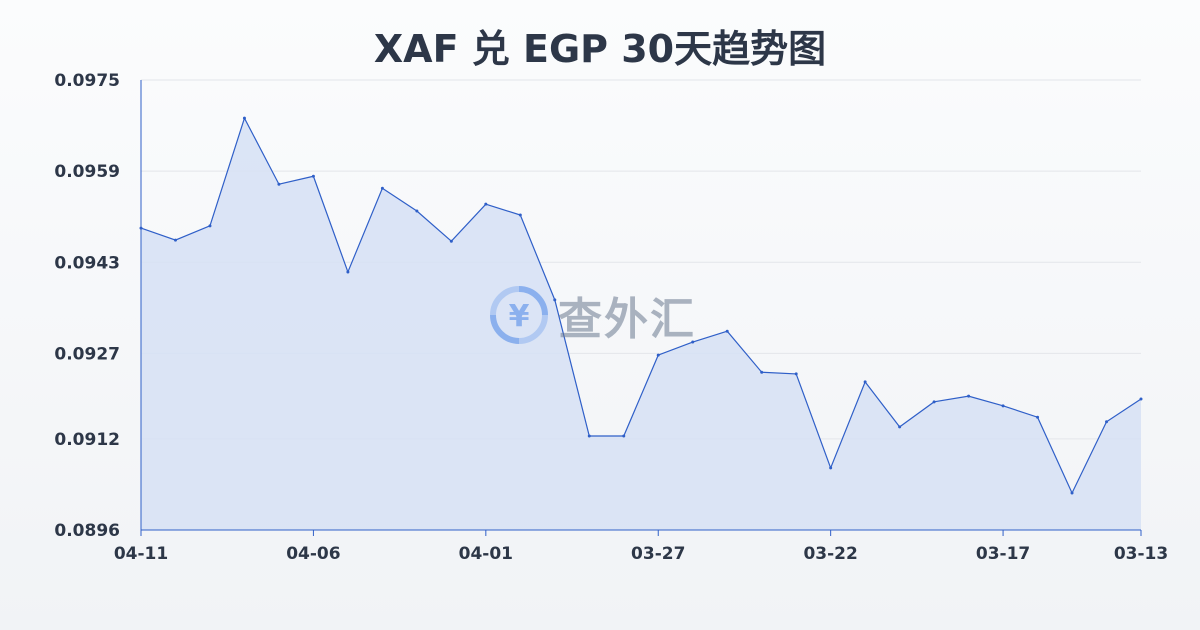 Image resolution: width=1200 pixels, height=630 pixels. I want to click on x-tick-label: 03-13, so click(1141, 554).